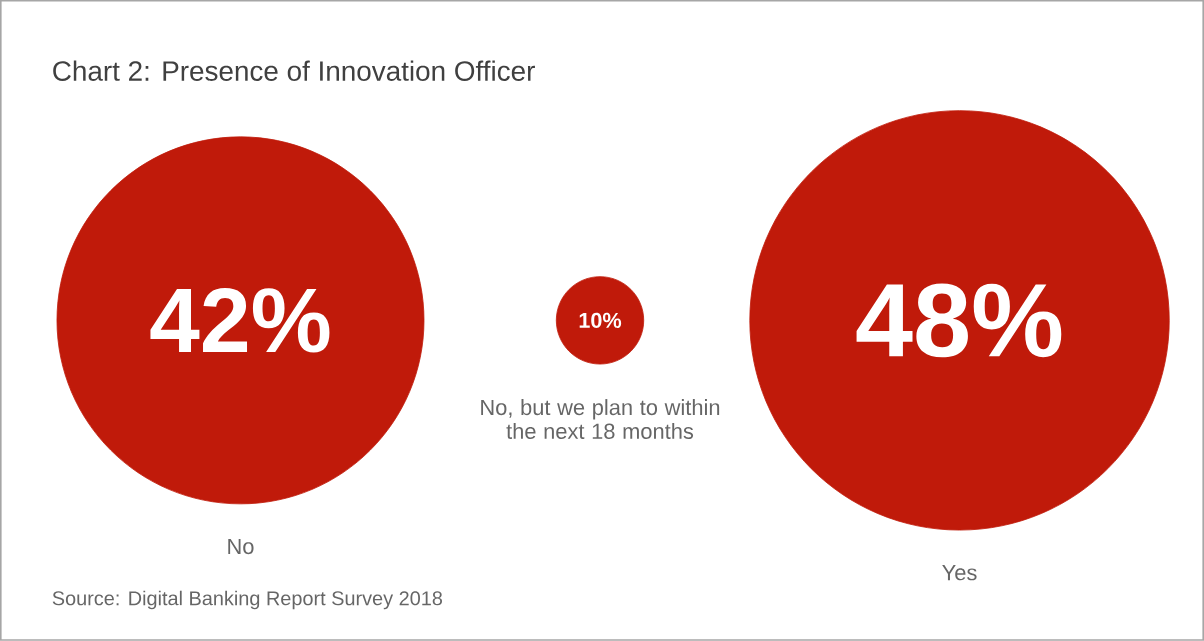 The width and height of the screenshot is (1204, 641). I want to click on text: Chart 2: Presence of Innovation Officer, so click(294, 71).